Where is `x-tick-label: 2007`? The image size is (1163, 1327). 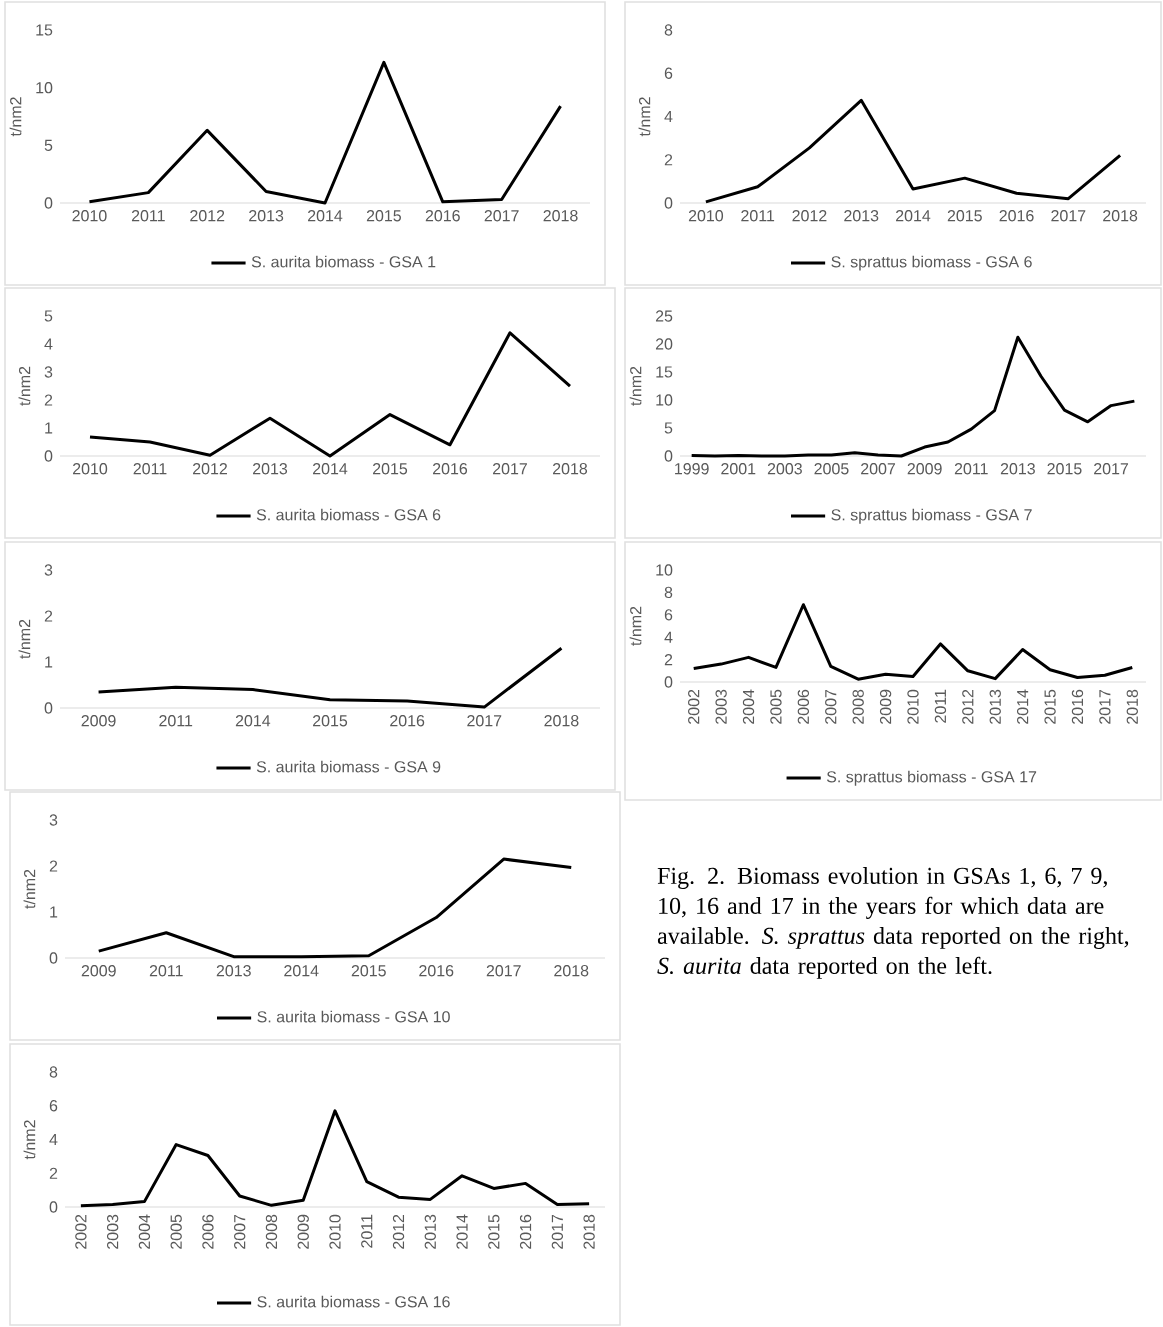 x-tick-label: 2007 is located at coordinates (831, 706).